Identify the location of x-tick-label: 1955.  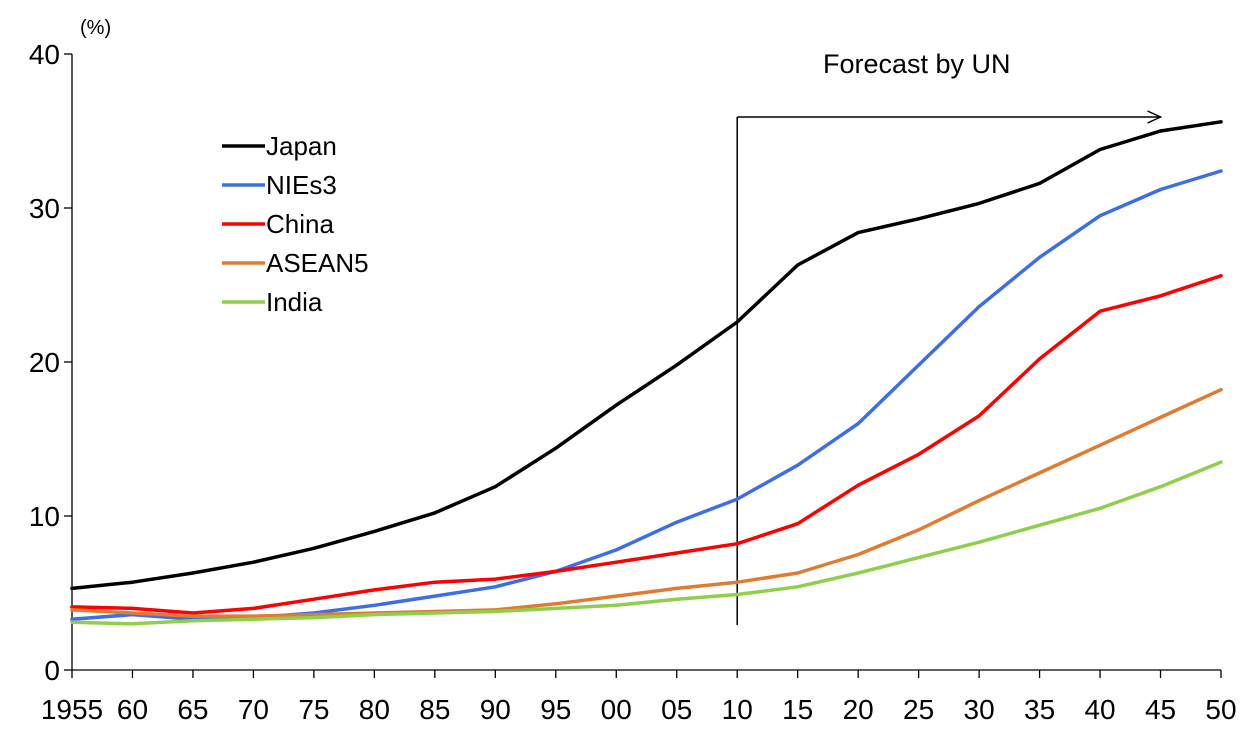
(72, 709).